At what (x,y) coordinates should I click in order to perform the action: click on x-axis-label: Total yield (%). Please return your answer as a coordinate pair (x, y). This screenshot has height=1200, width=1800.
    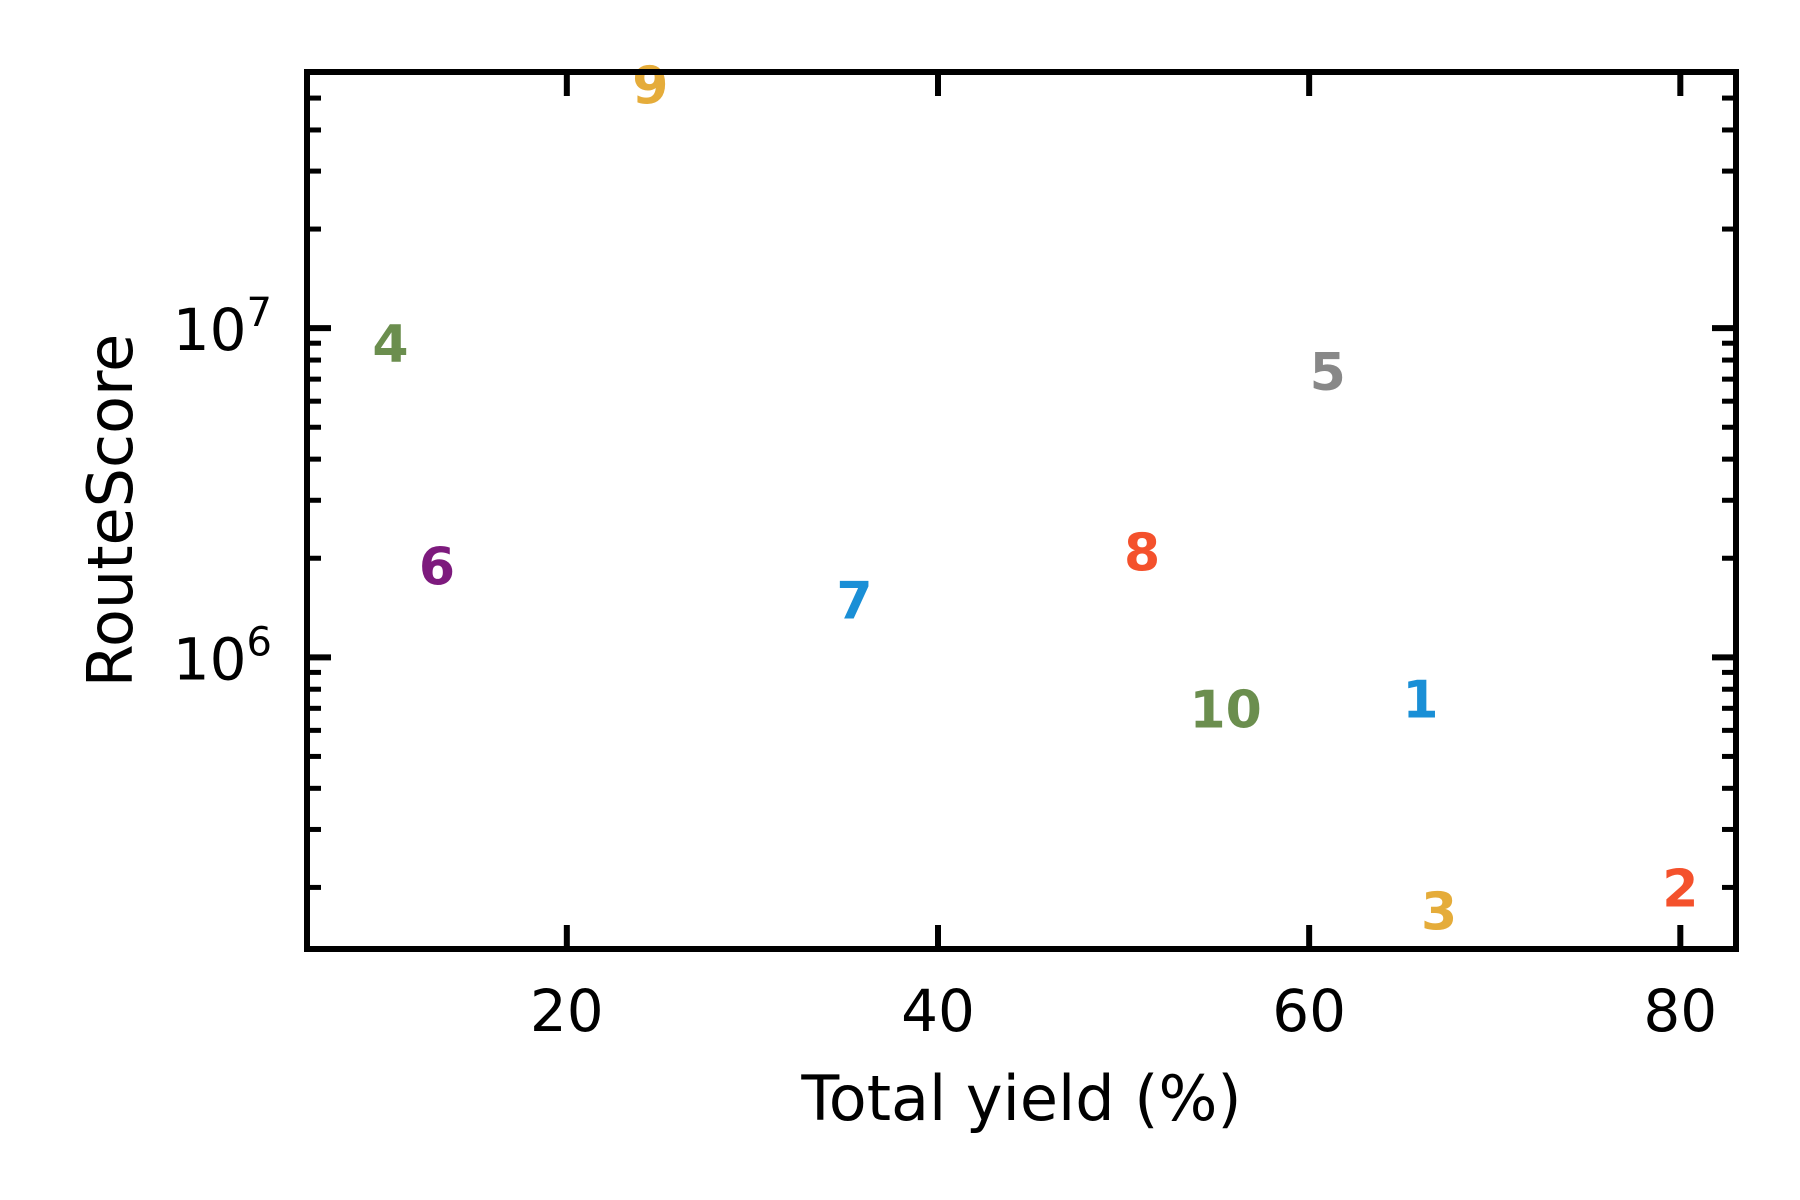
    Looking at the image, I should click on (1020, 1098).